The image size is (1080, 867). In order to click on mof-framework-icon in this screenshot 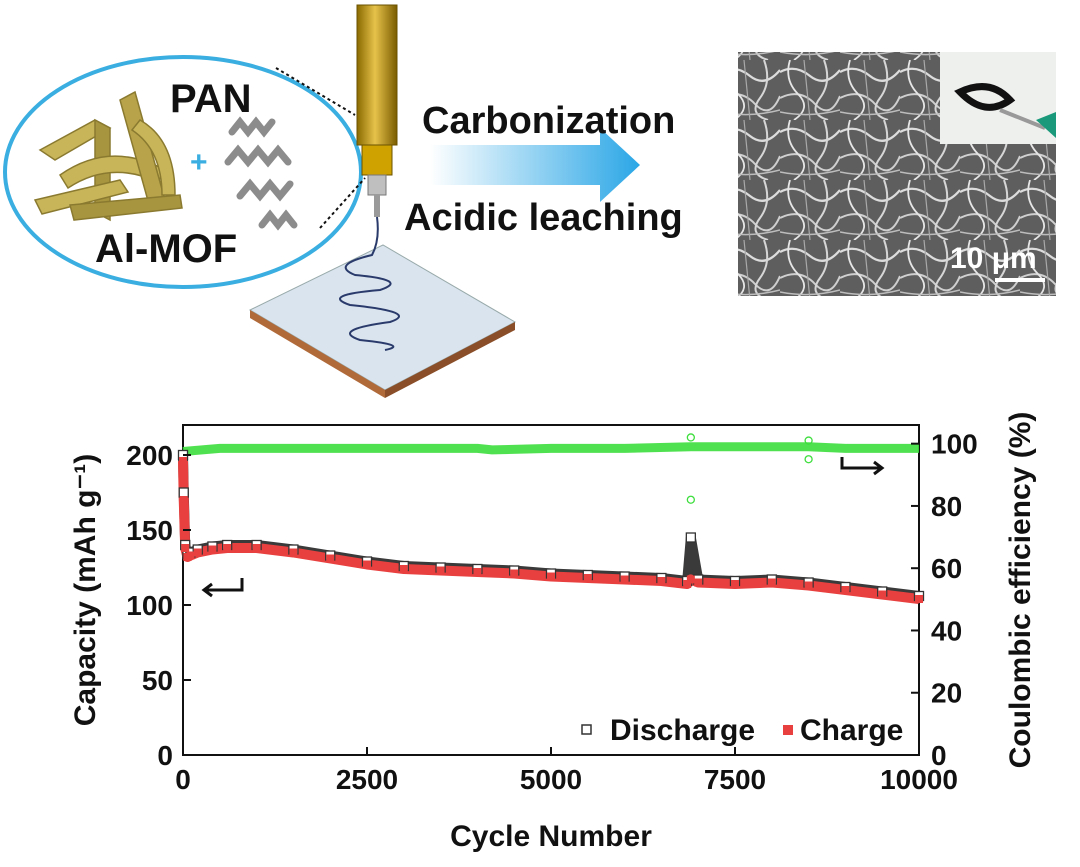, I will do `click(108, 156)`.